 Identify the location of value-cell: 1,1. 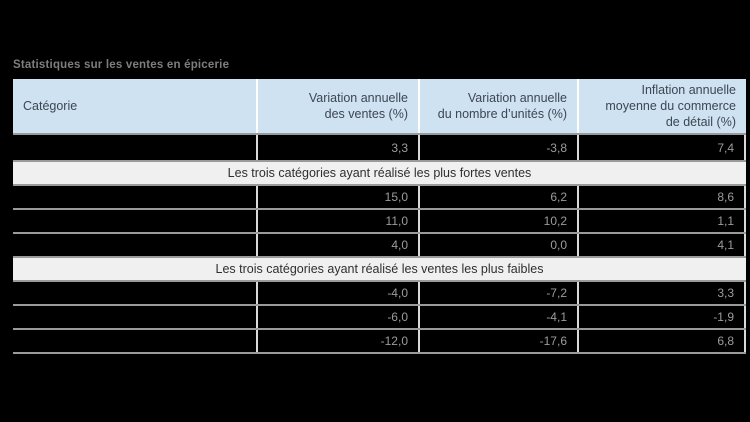
(661, 221).